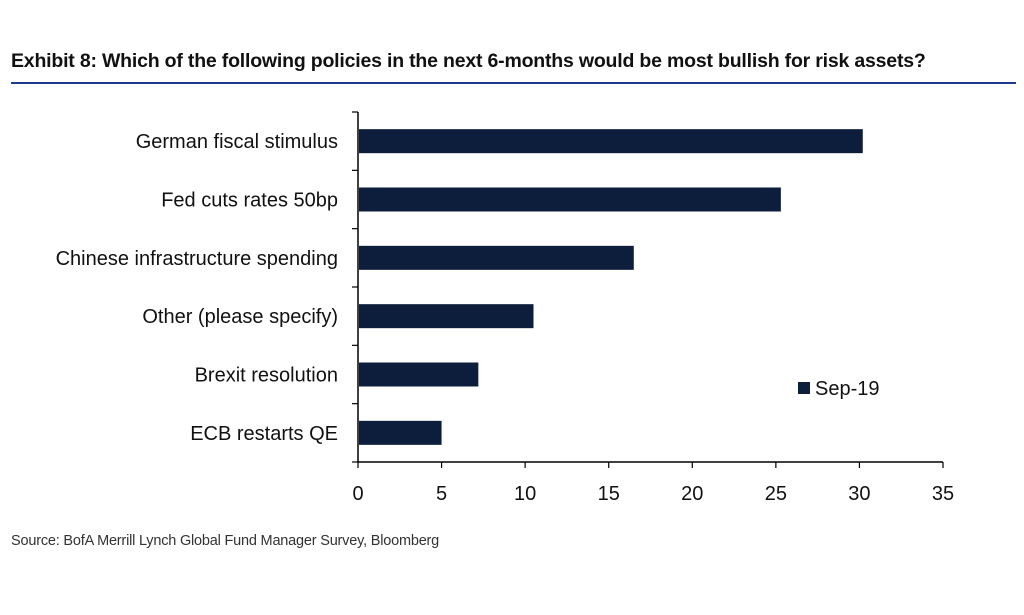 This screenshot has width=1024, height=615. Describe the element at coordinates (609, 494) in the screenshot. I see `x-tick-label: 15` at that location.